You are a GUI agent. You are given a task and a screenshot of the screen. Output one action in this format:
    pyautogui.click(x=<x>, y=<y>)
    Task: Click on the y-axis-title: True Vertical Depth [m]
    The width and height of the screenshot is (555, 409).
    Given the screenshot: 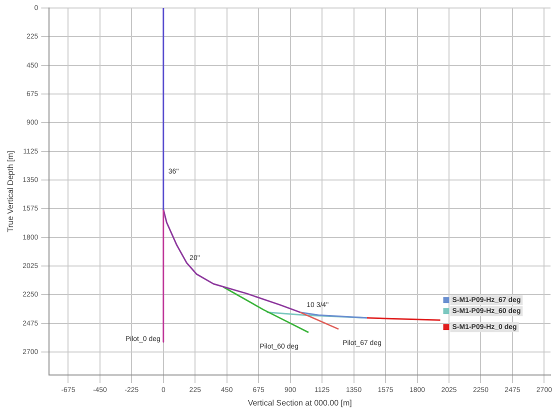 What is the action you would take?
    pyautogui.click(x=11, y=191)
    